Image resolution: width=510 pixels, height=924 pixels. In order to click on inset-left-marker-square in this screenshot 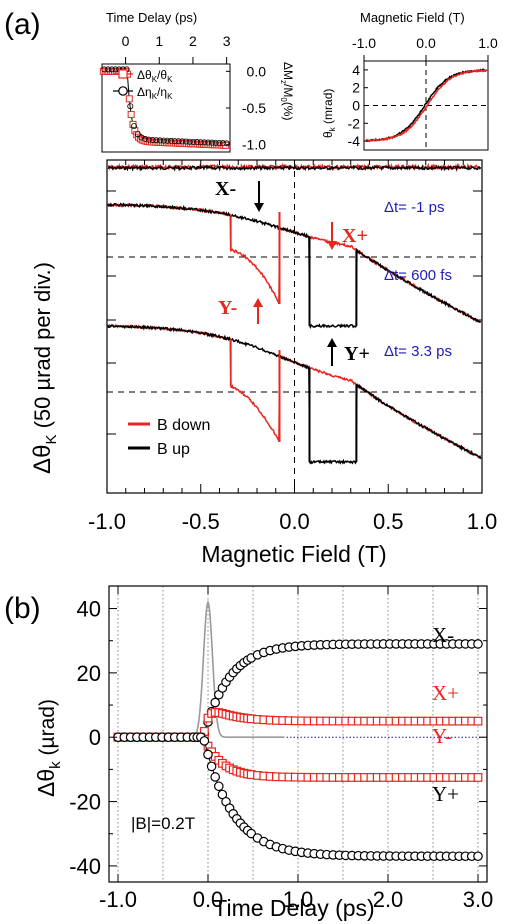, I will do `click(131, 114)`.